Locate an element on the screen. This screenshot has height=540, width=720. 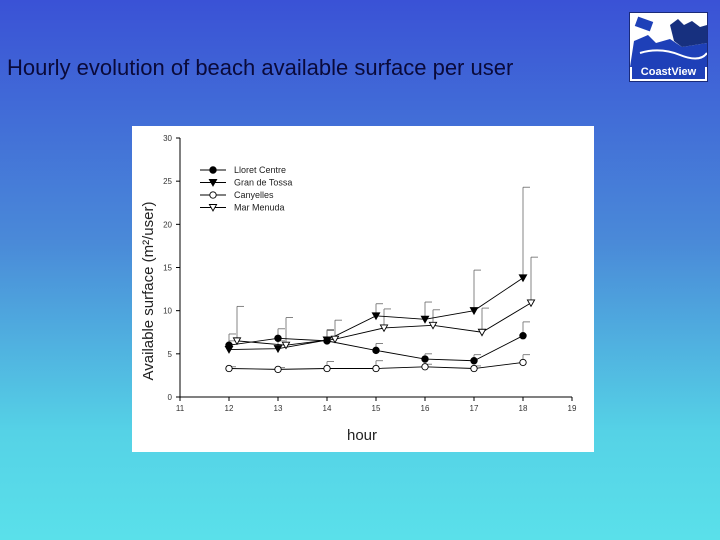
x-tick-label: 18 is located at coordinates (523, 408).